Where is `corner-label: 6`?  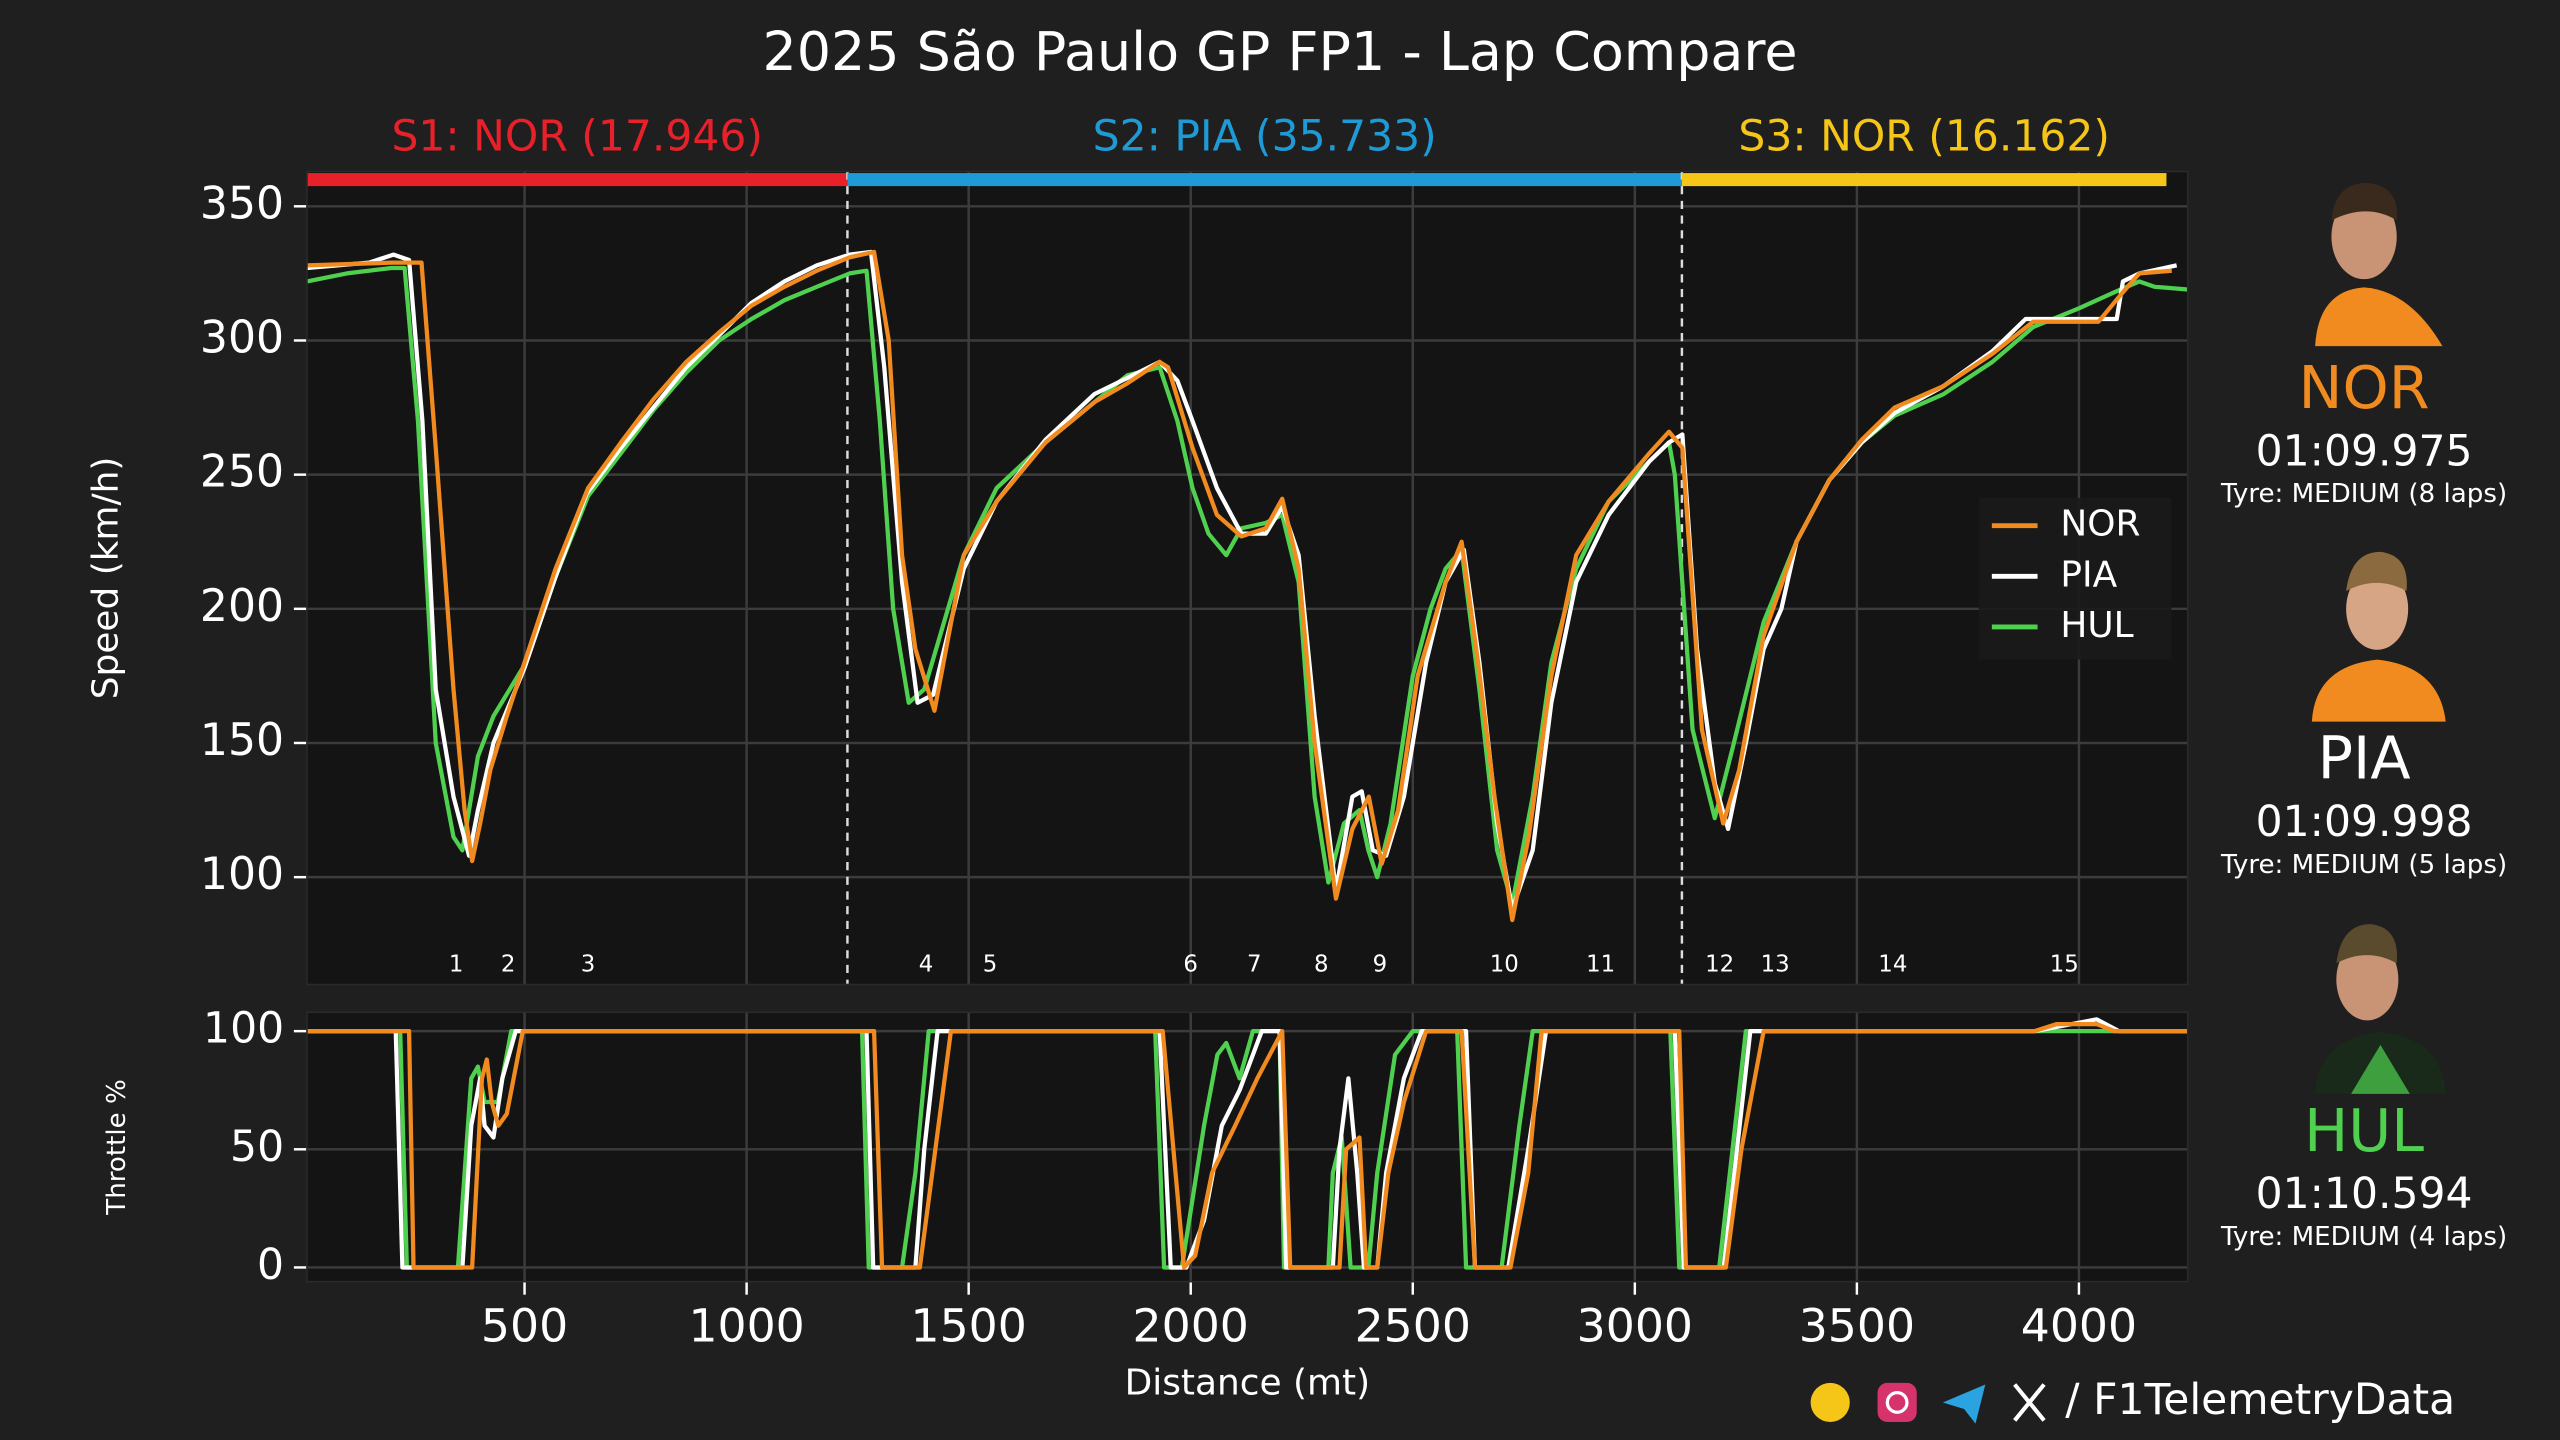 corner-label: 6 is located at coordinates (1190, 964).